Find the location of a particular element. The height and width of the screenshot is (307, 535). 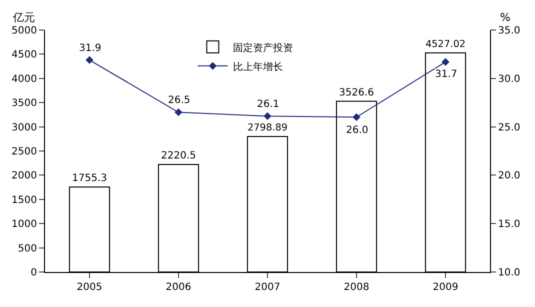

data-label: 1755.3 is located at coordinates (90, 178).